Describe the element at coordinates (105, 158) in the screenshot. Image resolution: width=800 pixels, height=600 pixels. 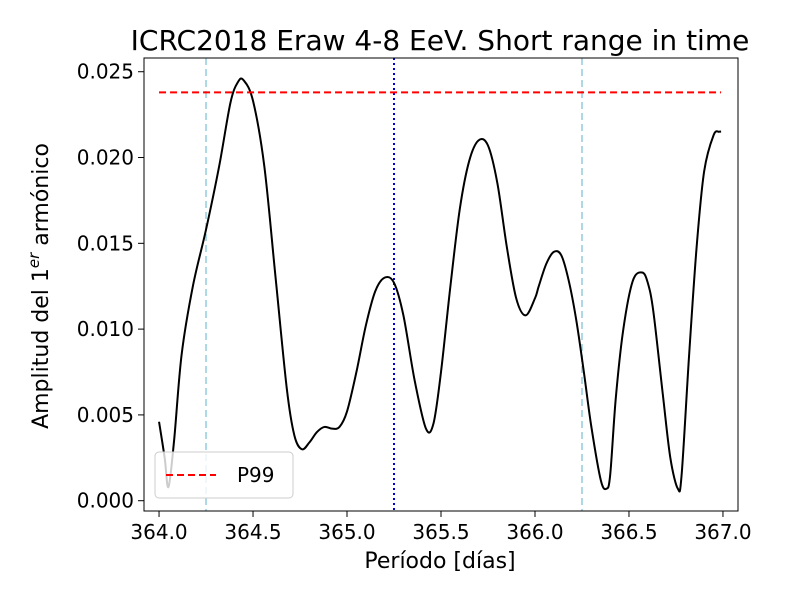
I see `y-tick-label: 0.020` at that location.